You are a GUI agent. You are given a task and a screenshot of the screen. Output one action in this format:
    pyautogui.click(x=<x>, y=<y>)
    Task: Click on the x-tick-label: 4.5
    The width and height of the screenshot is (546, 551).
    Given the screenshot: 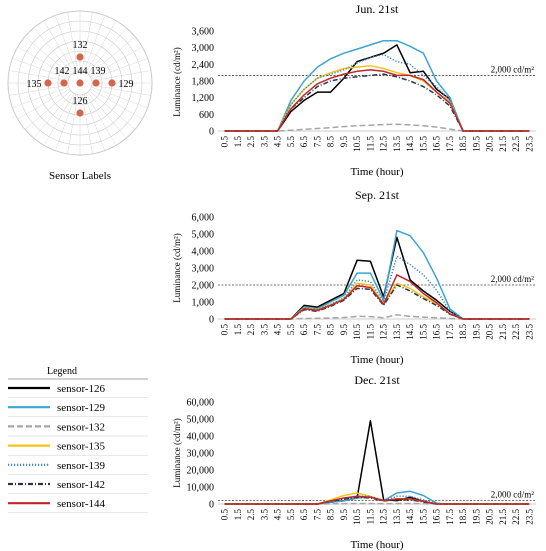 What is the action you would take?
    pyautogui.click(x=278, y=330)
    